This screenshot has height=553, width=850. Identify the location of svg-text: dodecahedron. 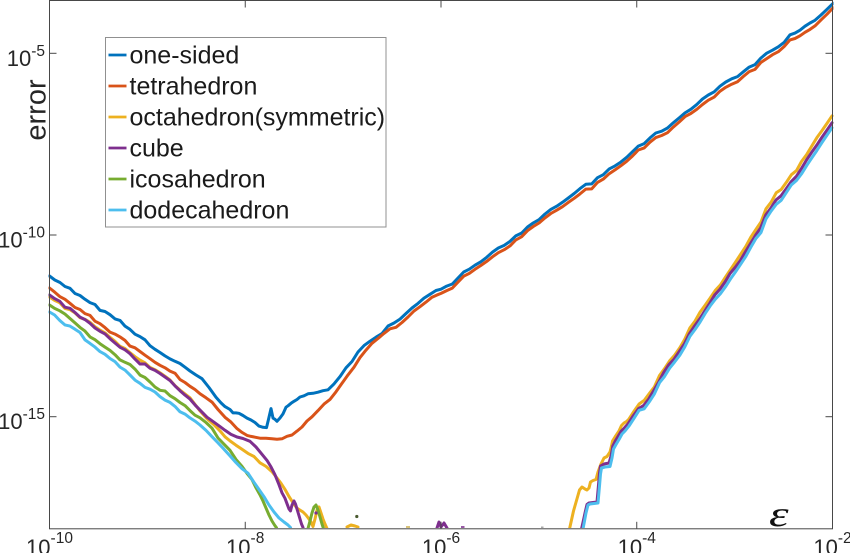
(210, 211).